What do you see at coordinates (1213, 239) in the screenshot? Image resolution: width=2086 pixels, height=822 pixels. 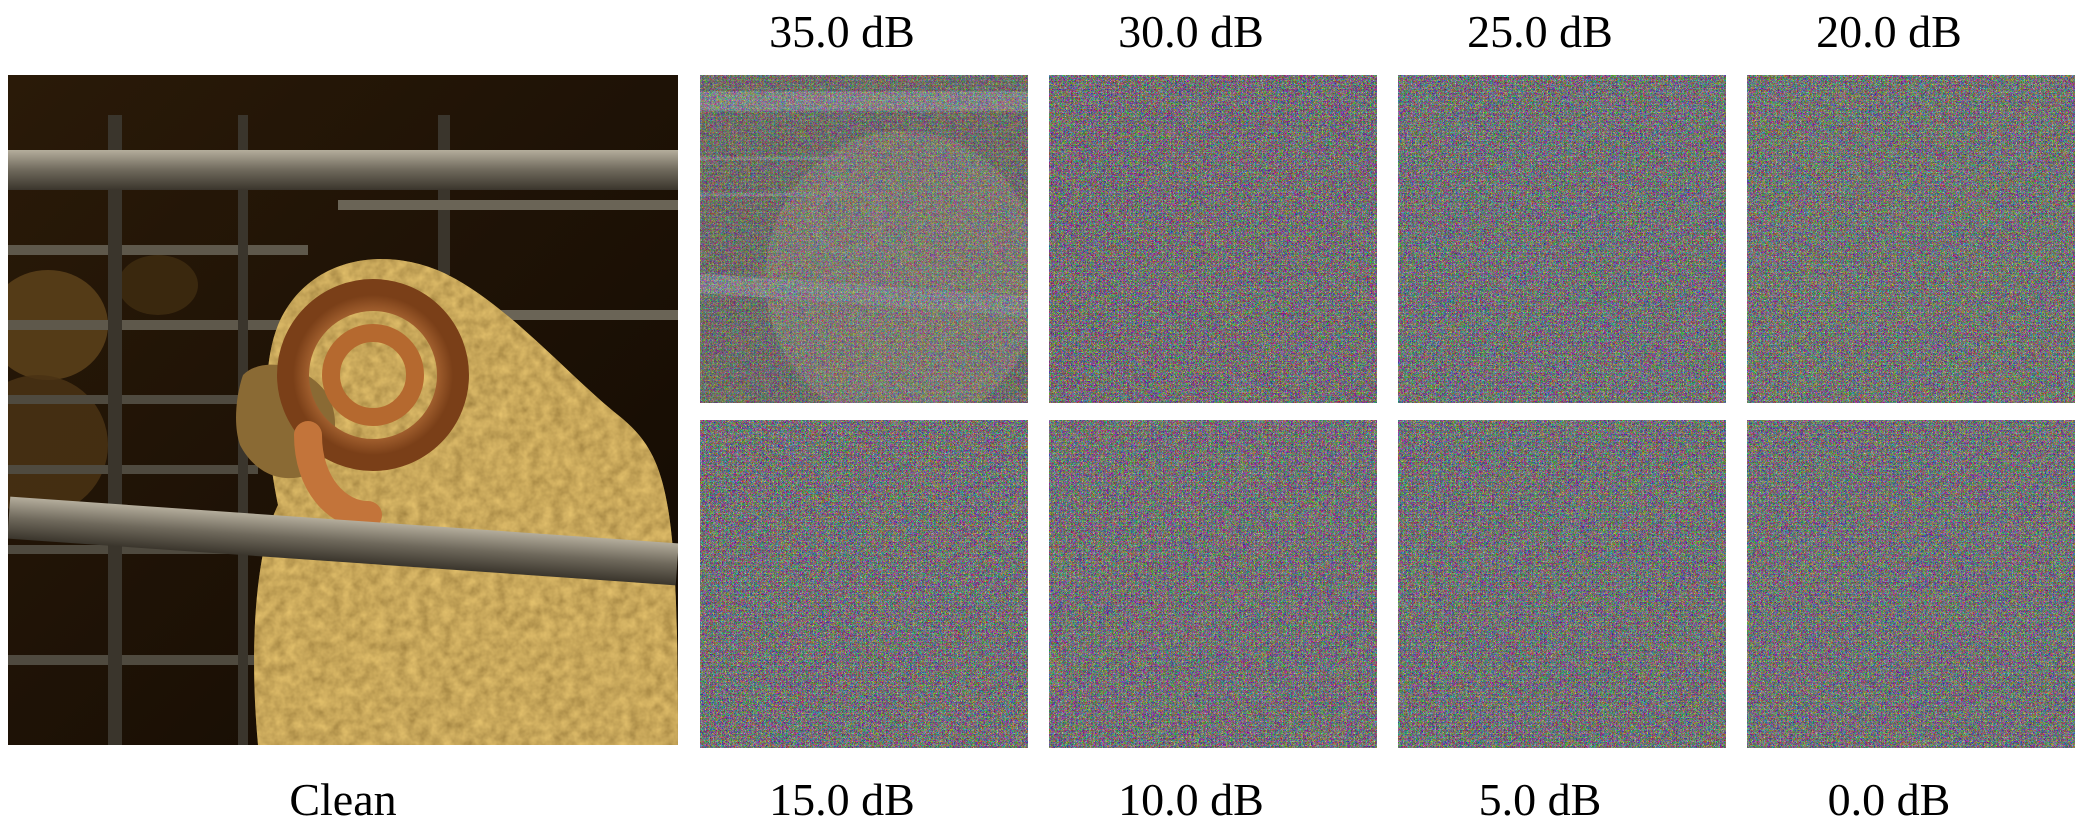 I see `noisy-image-300db` at bounding box center [1213, 239].